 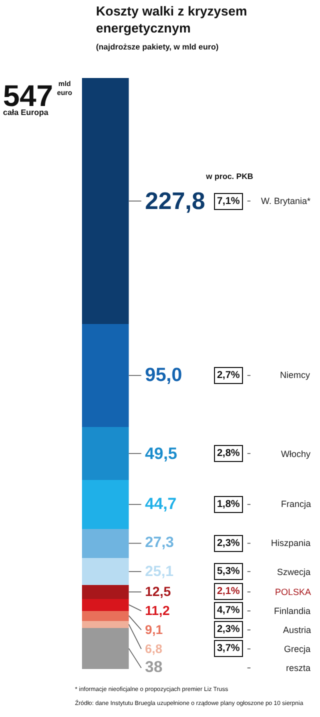 What do you see at coordinates (175, 201) in the screenshot?
I see `data-label: 227,8` at bounding box center [175, 201].